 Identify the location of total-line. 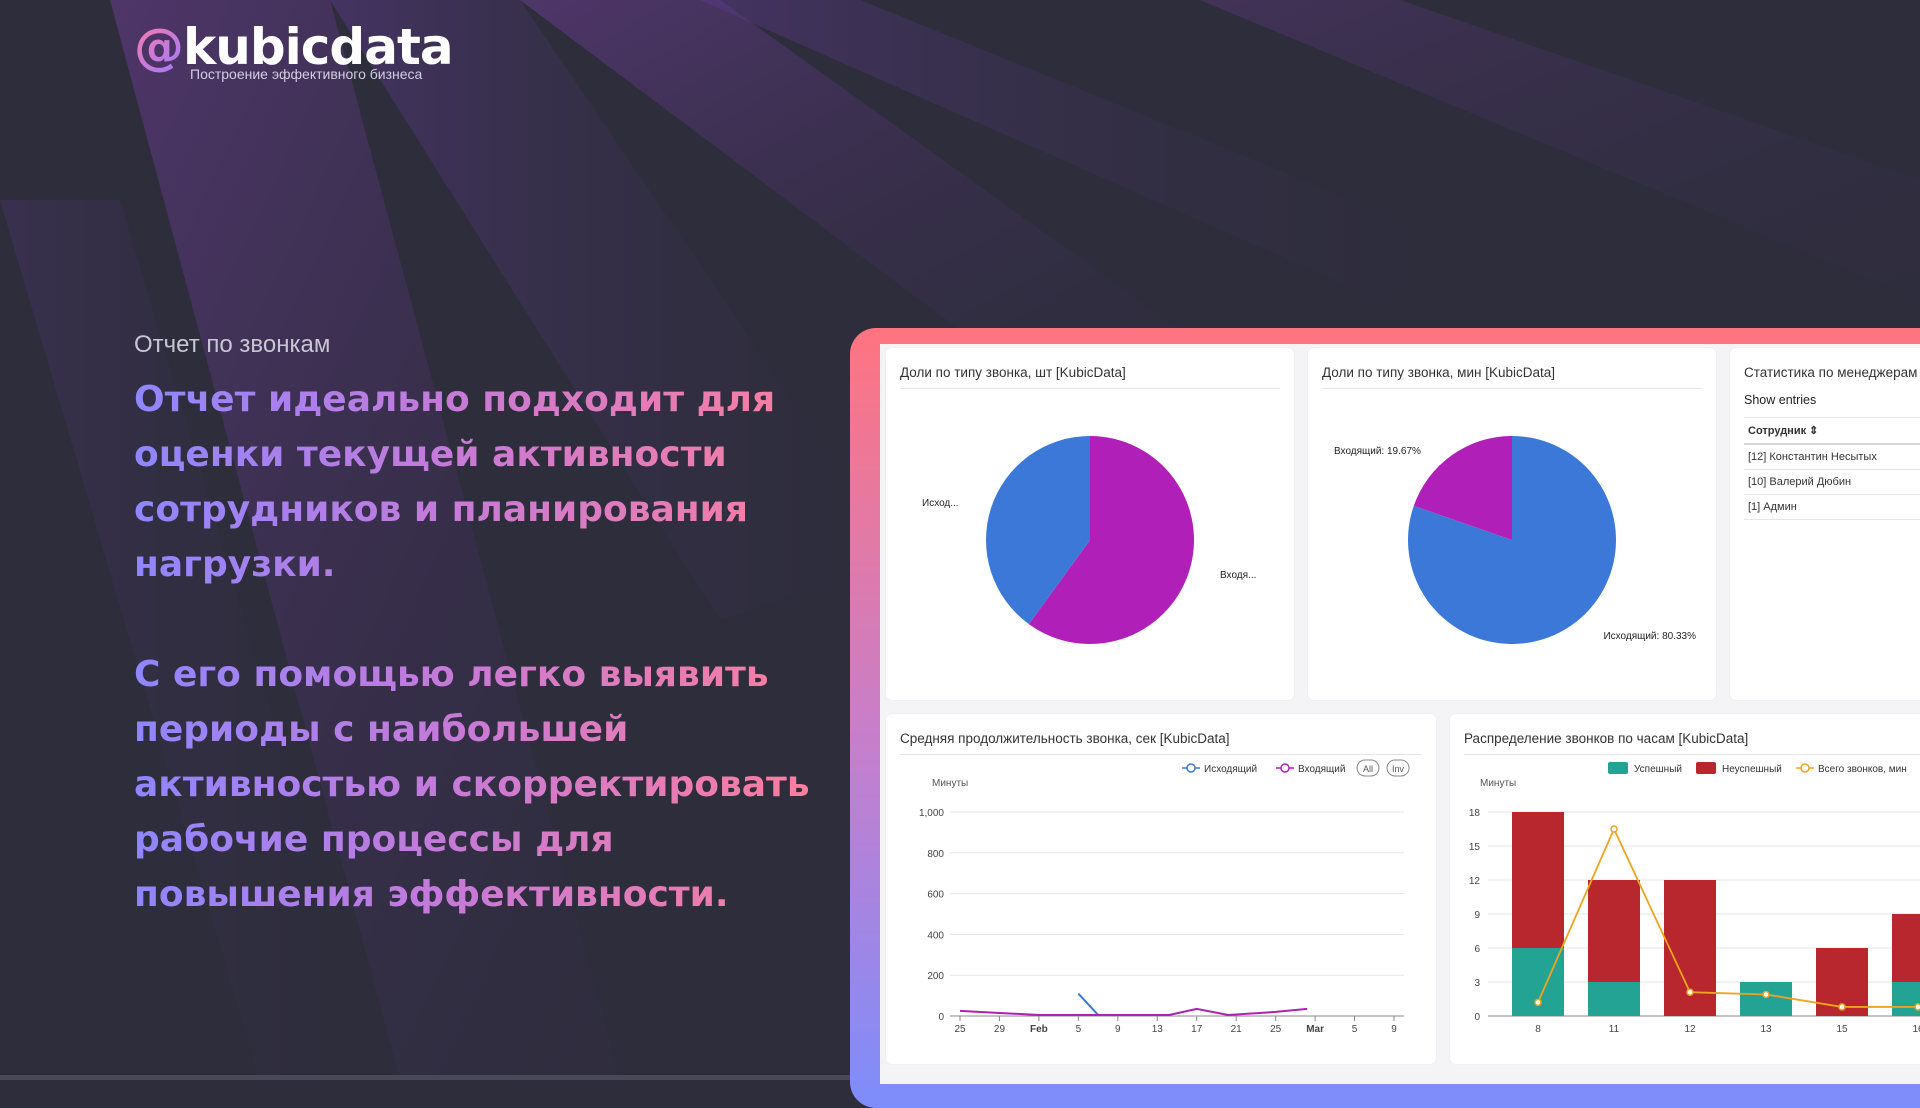
(1727, 917).